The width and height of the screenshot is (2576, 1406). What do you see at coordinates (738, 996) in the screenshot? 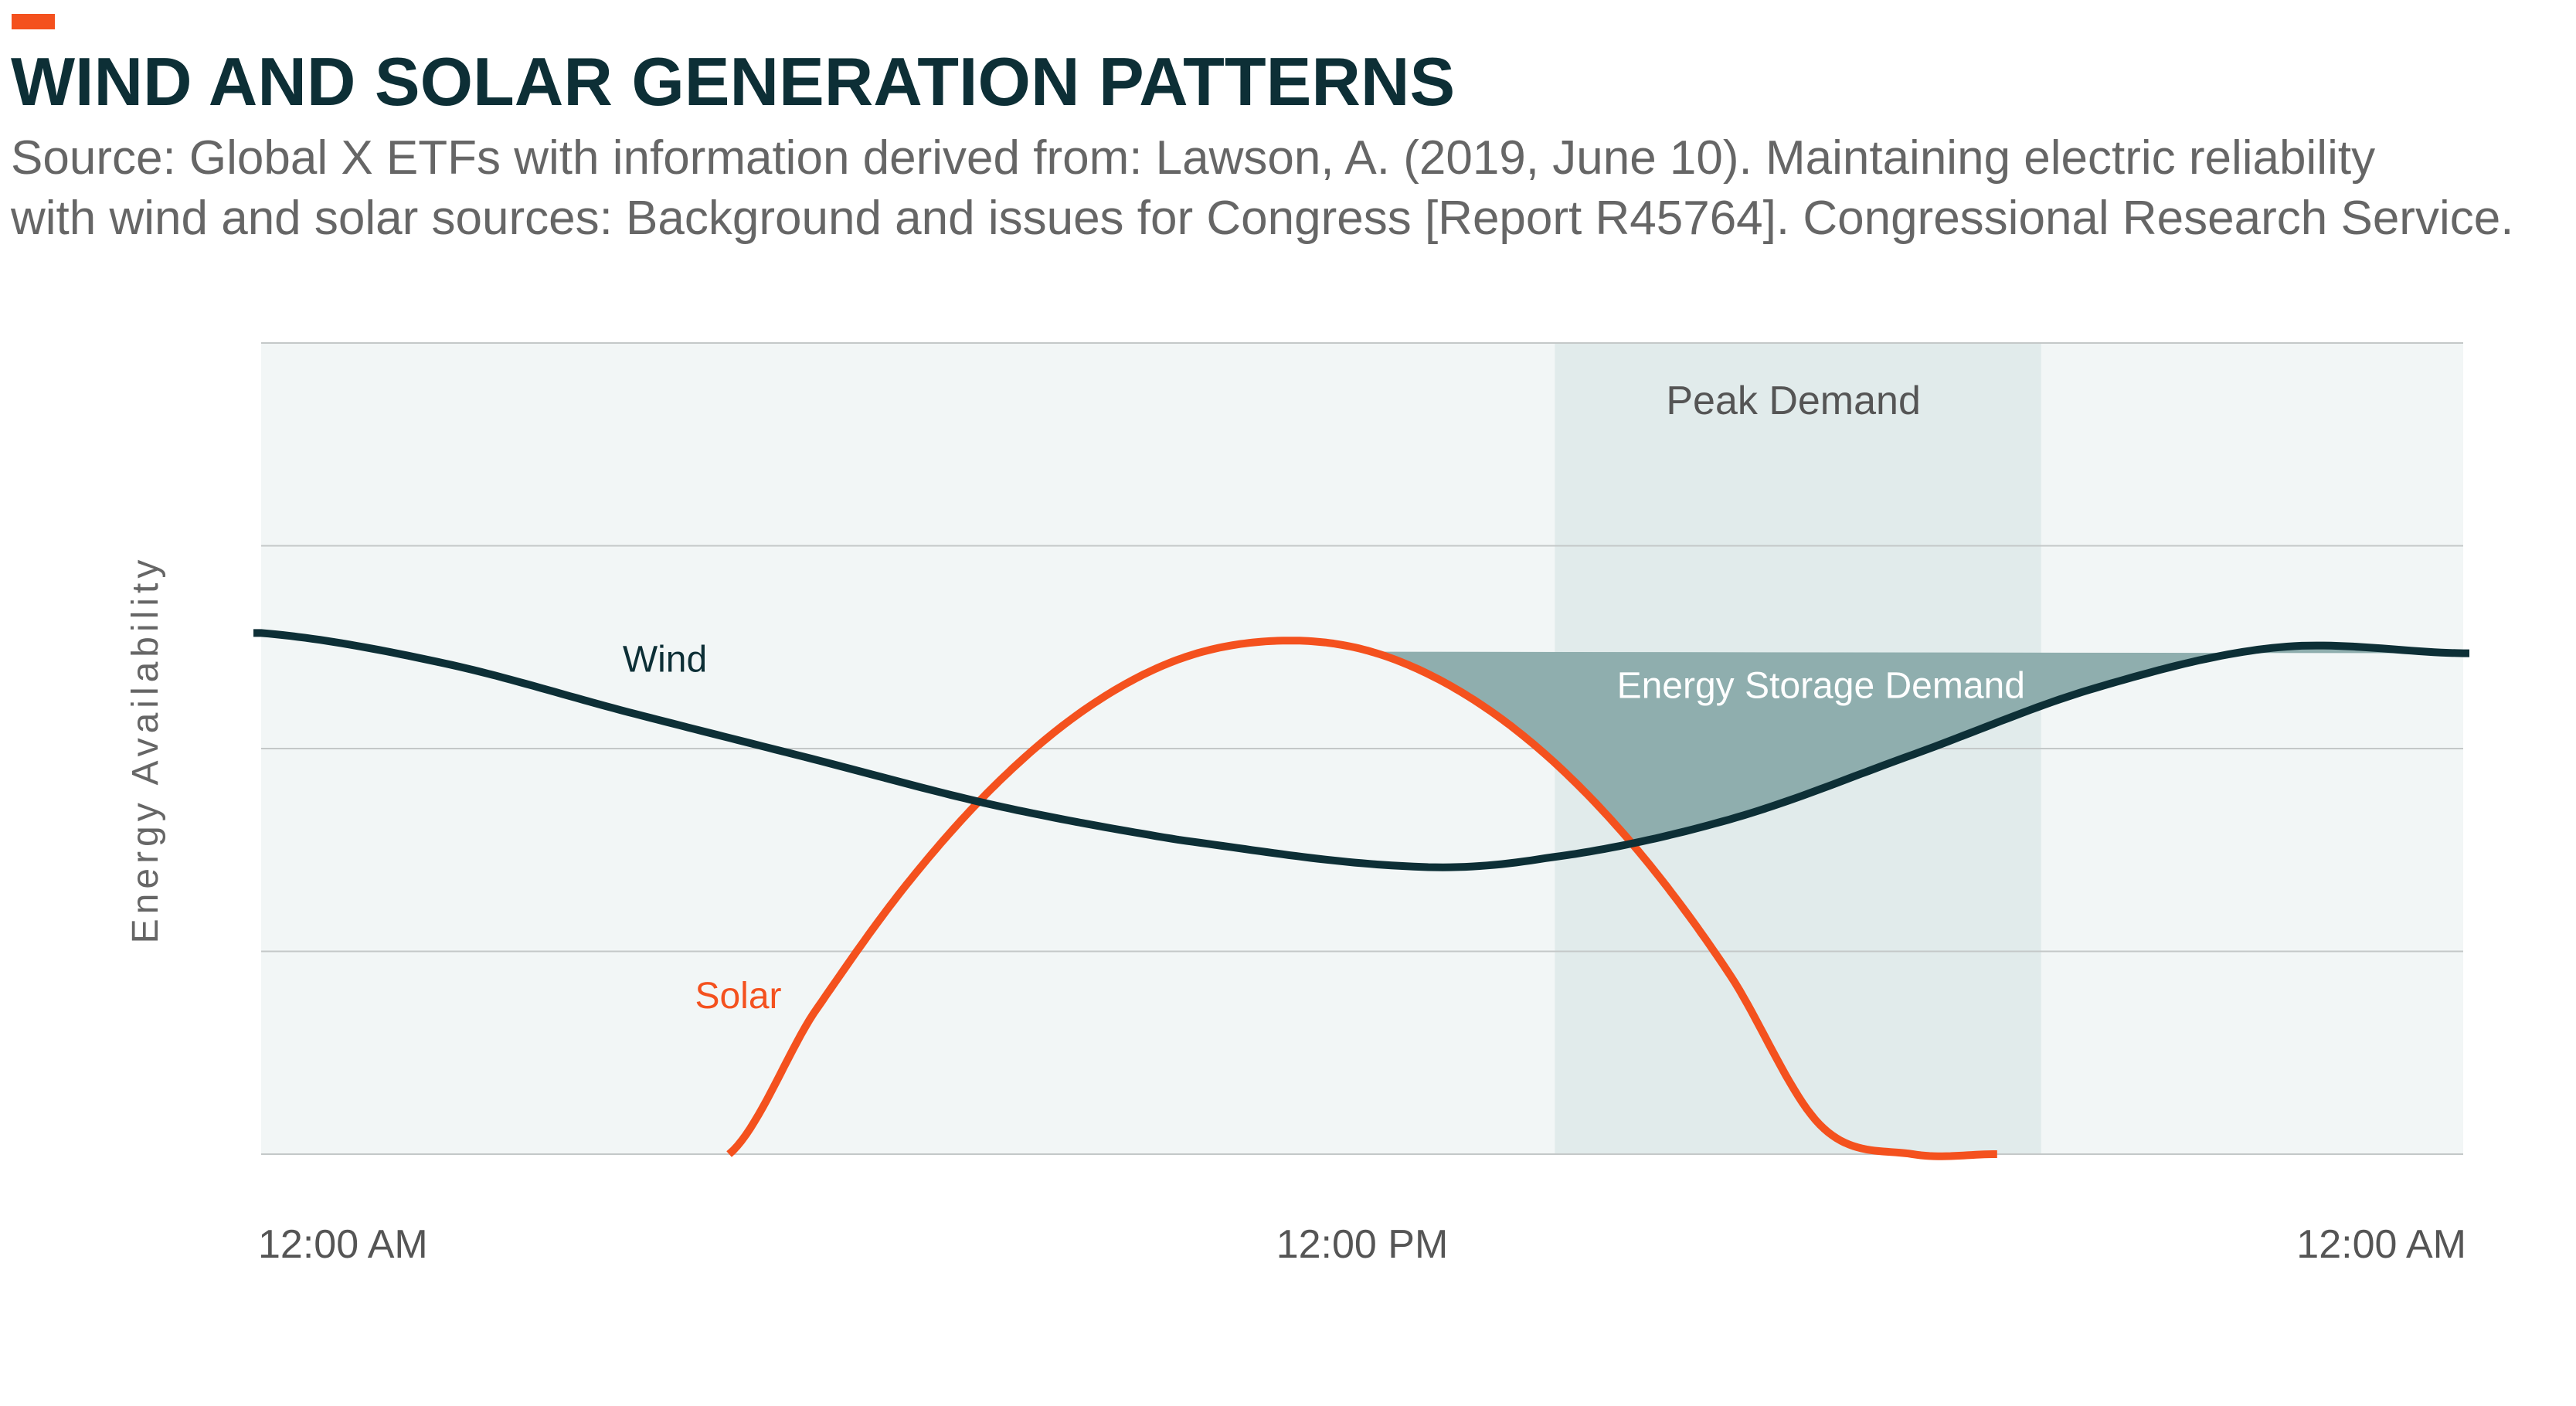
I see `solar-label: Solar` at bounding box center [738, 996].